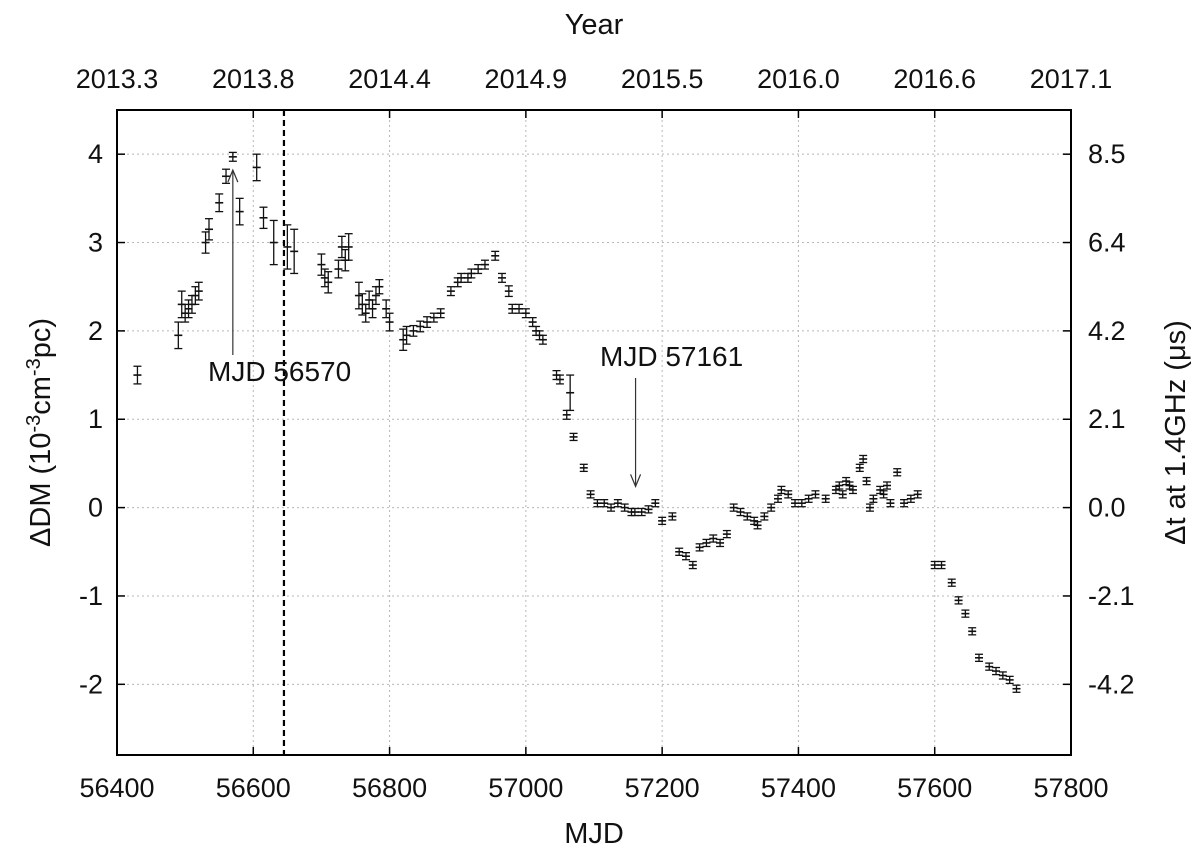 The height and width of the screenshot is (859, 1200). I want to click on y-axis-title: ΔDM (10-3cm-3pc), so click(40, 432).